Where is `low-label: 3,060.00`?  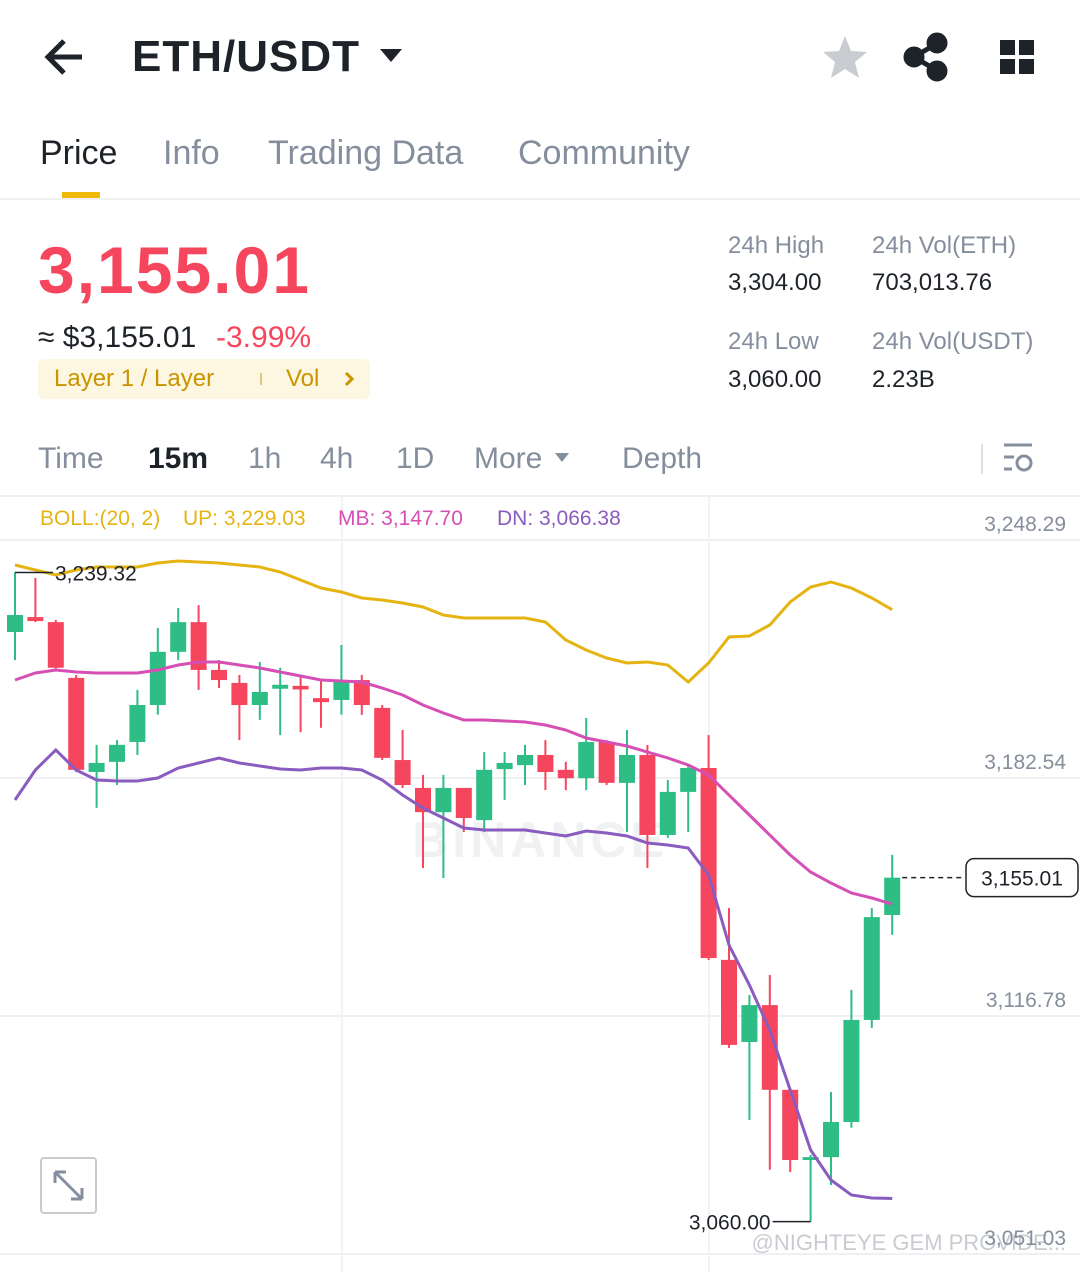 low-label: 3,060.00 is located at coordinates (730, 1223).